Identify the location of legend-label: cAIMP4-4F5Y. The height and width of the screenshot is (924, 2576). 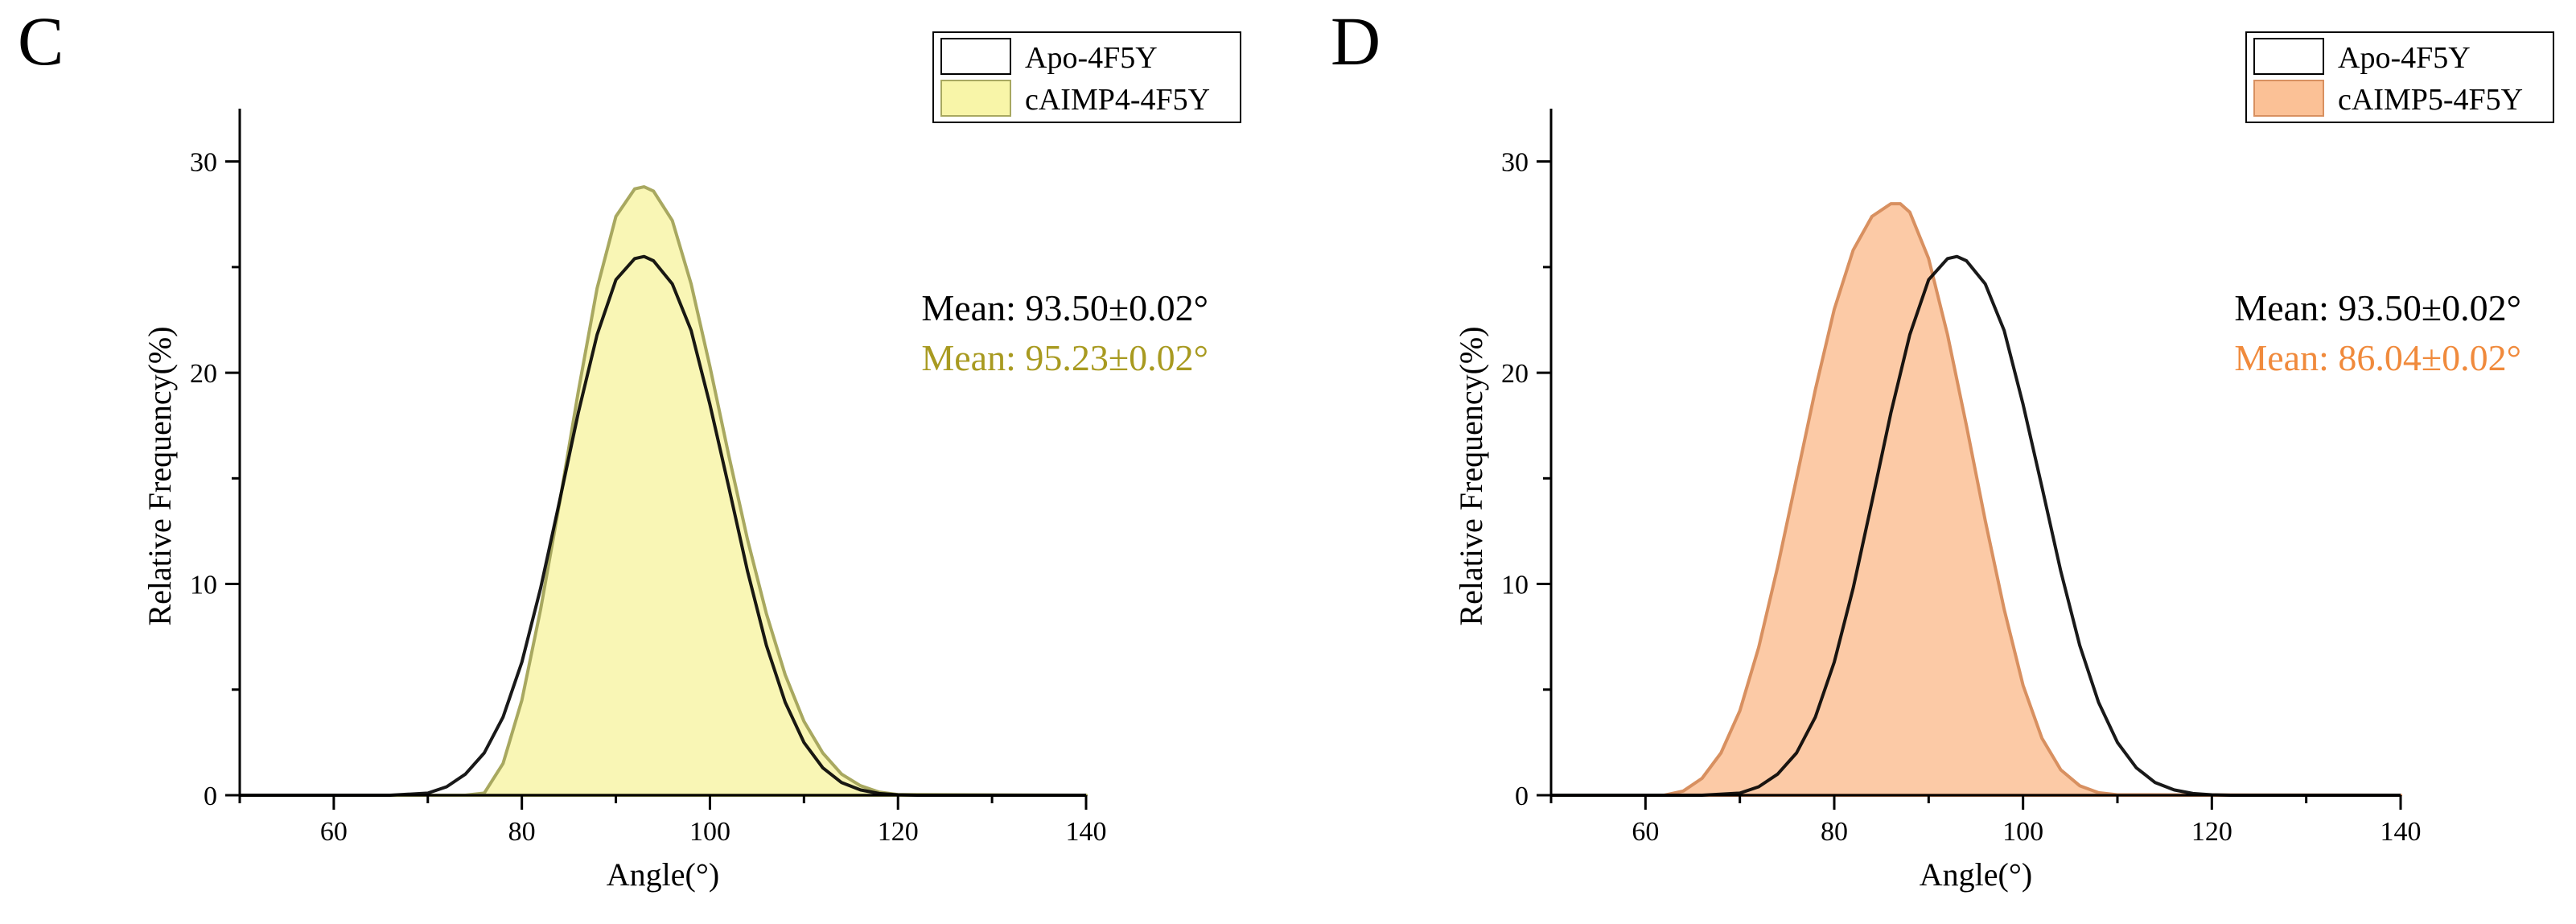
(1117, 100).